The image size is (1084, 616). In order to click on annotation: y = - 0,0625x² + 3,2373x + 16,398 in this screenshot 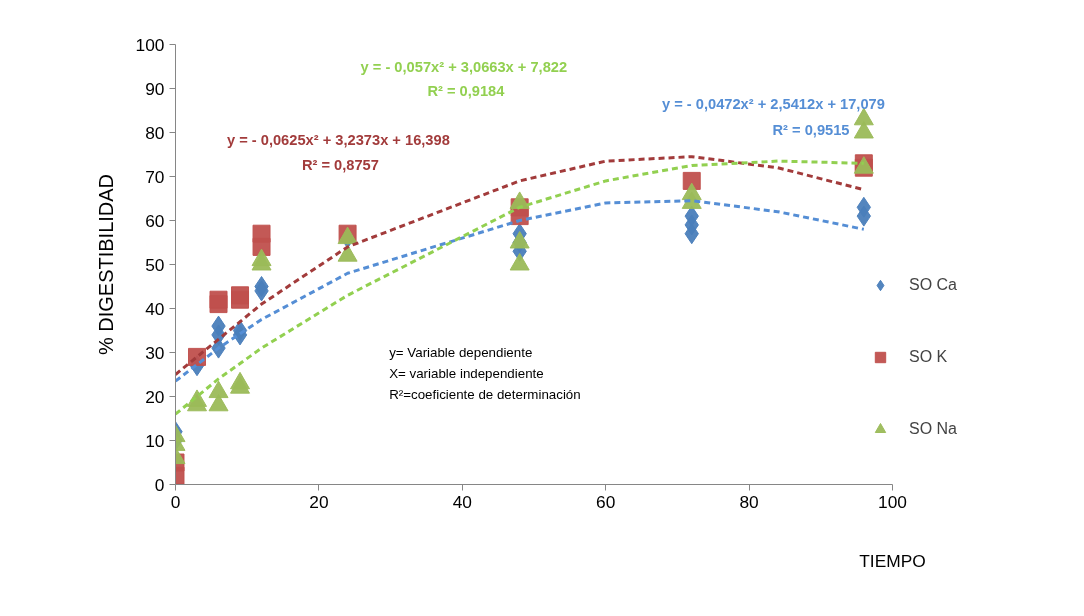, I will do `click(338, 140)`.